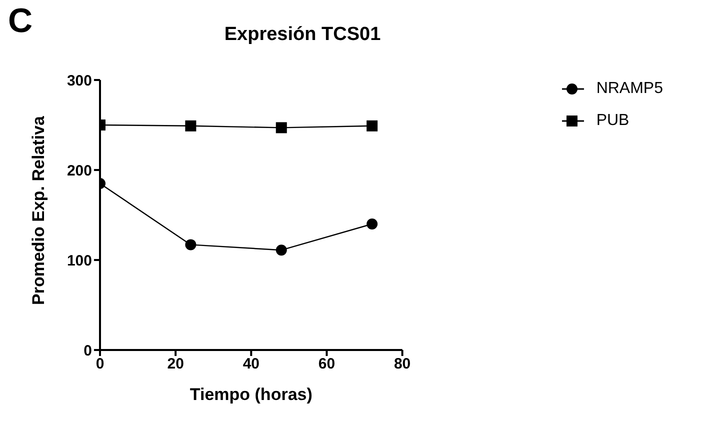  I want to click on x-tick-label: 80, so click(402, 364).